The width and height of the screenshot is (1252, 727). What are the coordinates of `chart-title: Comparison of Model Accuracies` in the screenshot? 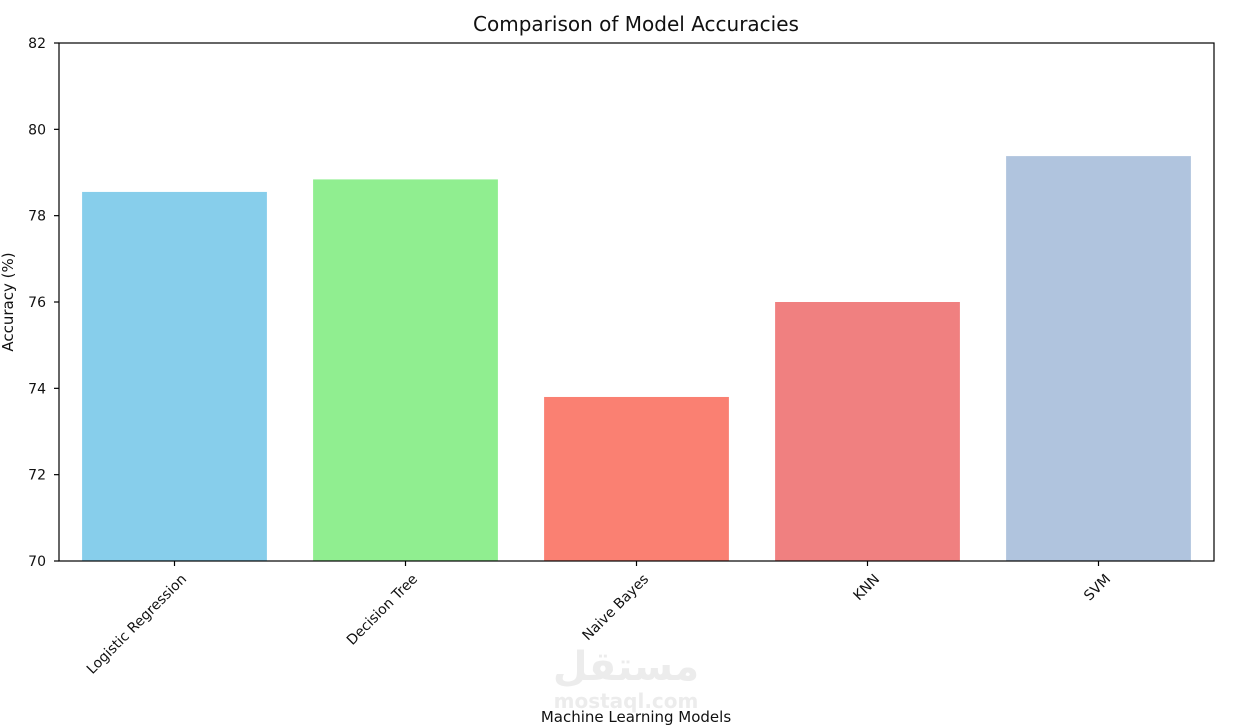 It's located at (636, 24).